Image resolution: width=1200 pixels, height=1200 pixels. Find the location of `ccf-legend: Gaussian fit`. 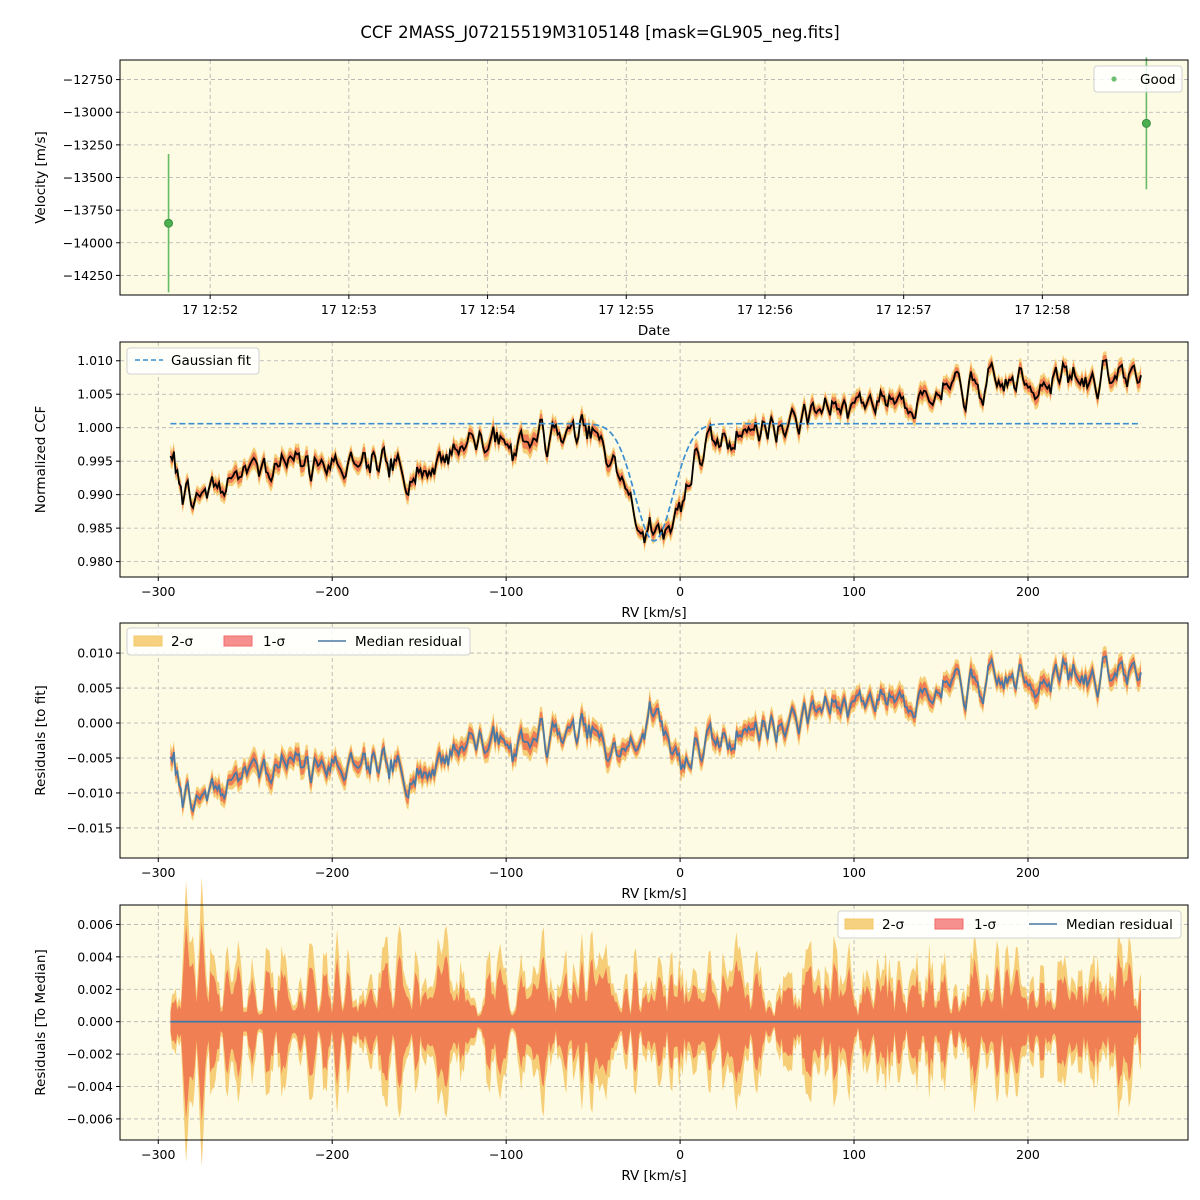

ccf-legend: Gaussian fit is located at coordinates (193, 361).